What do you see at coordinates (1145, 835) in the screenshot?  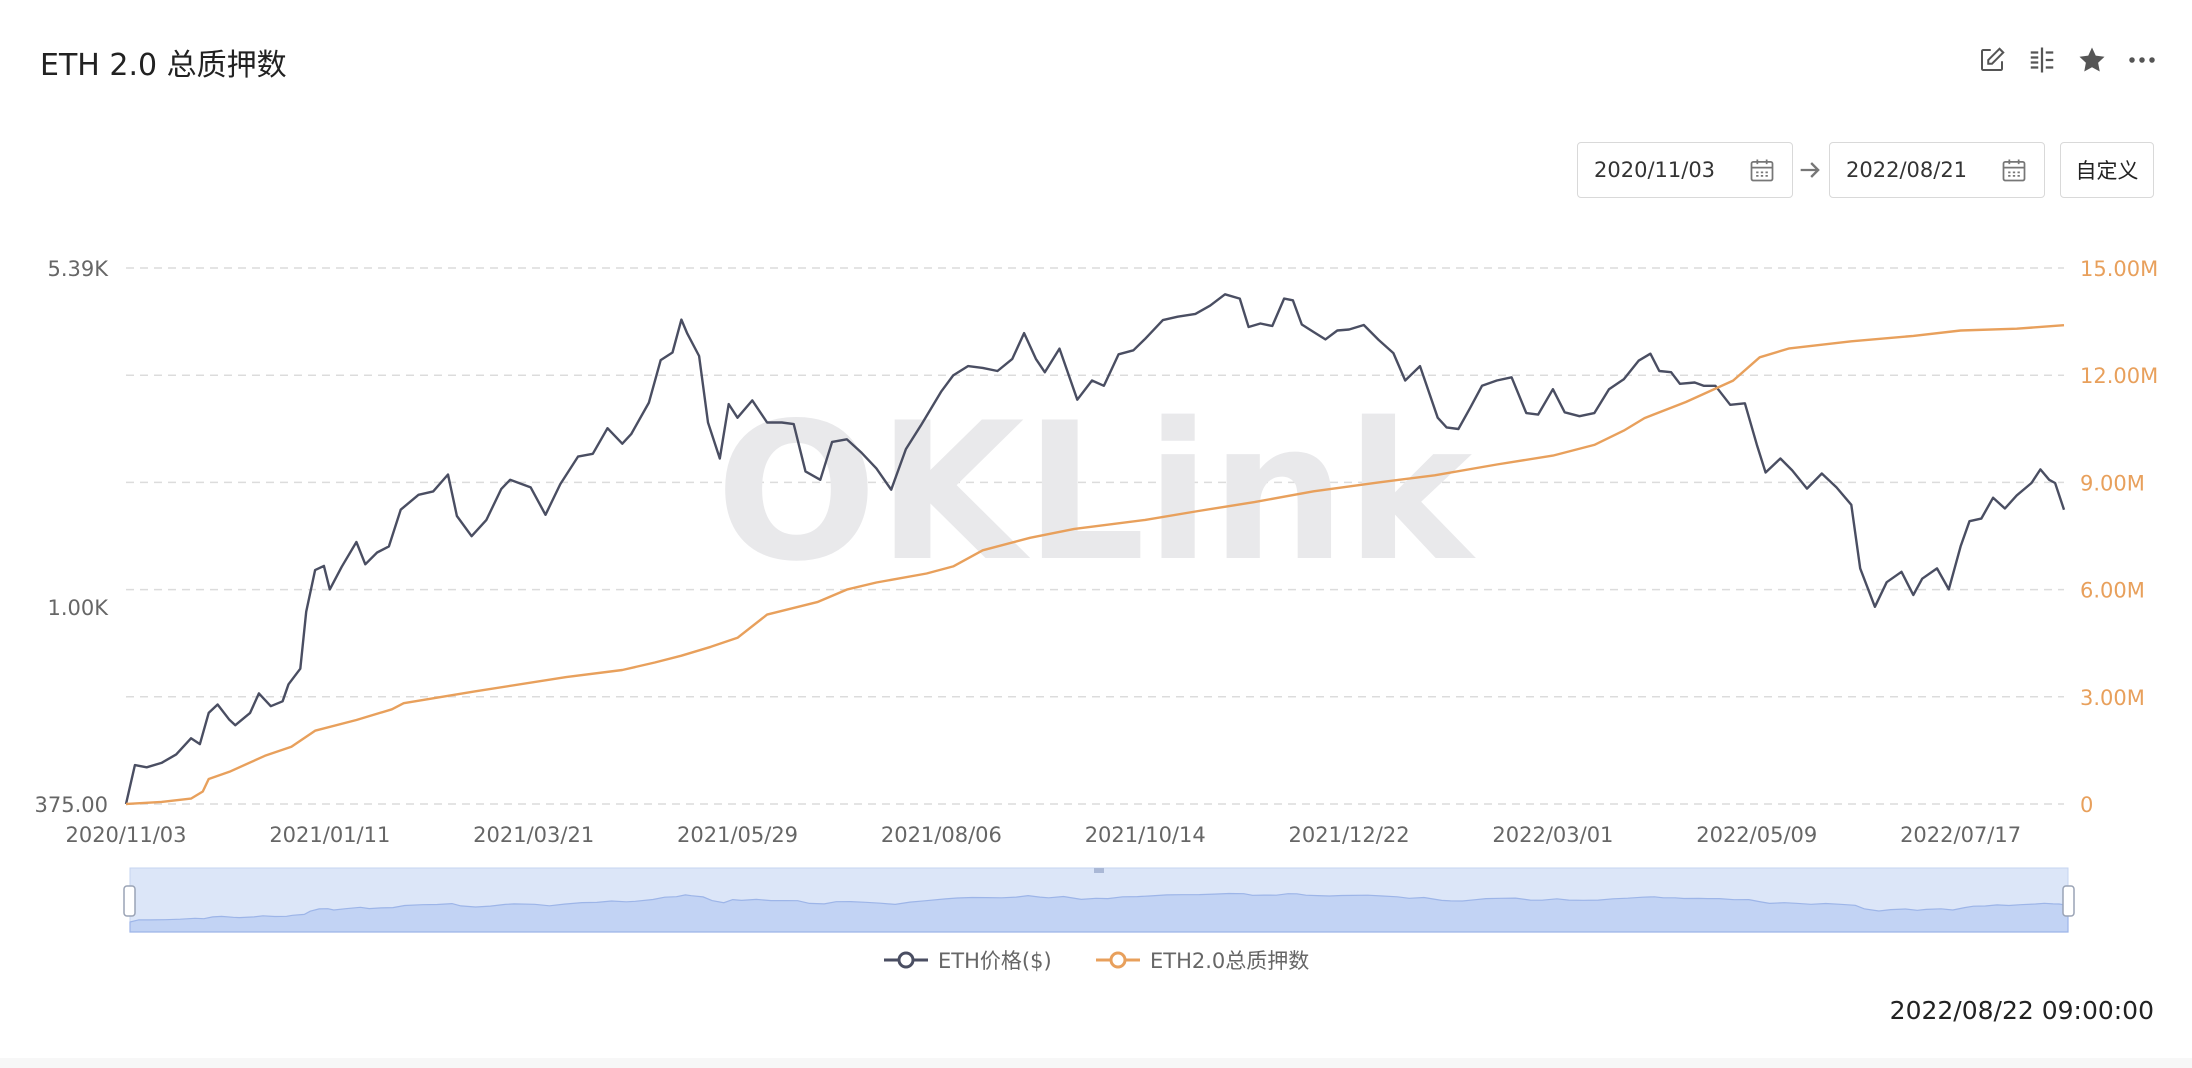 I see `x-tick-label: 2021/10/14` at bounding box center [1145, 835].